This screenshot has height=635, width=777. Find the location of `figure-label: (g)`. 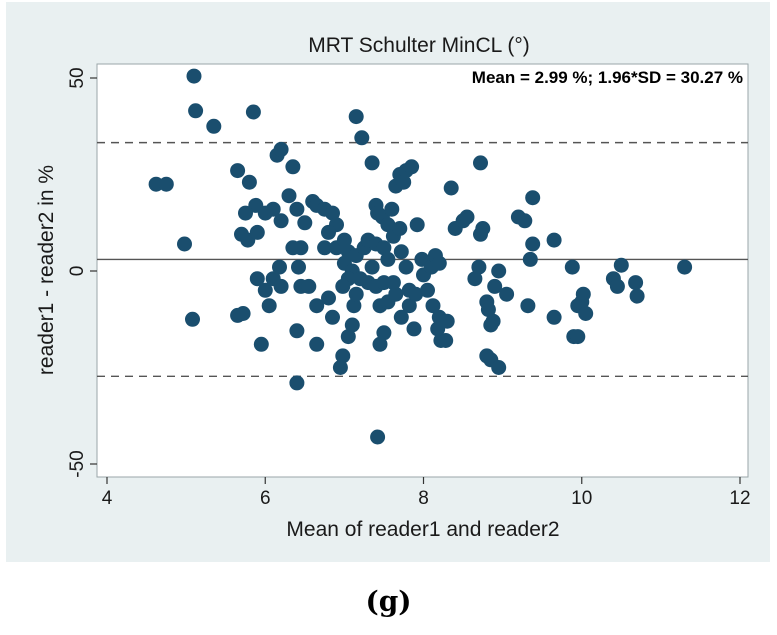

figure-label: (g) is located at coordinates (388, 601).